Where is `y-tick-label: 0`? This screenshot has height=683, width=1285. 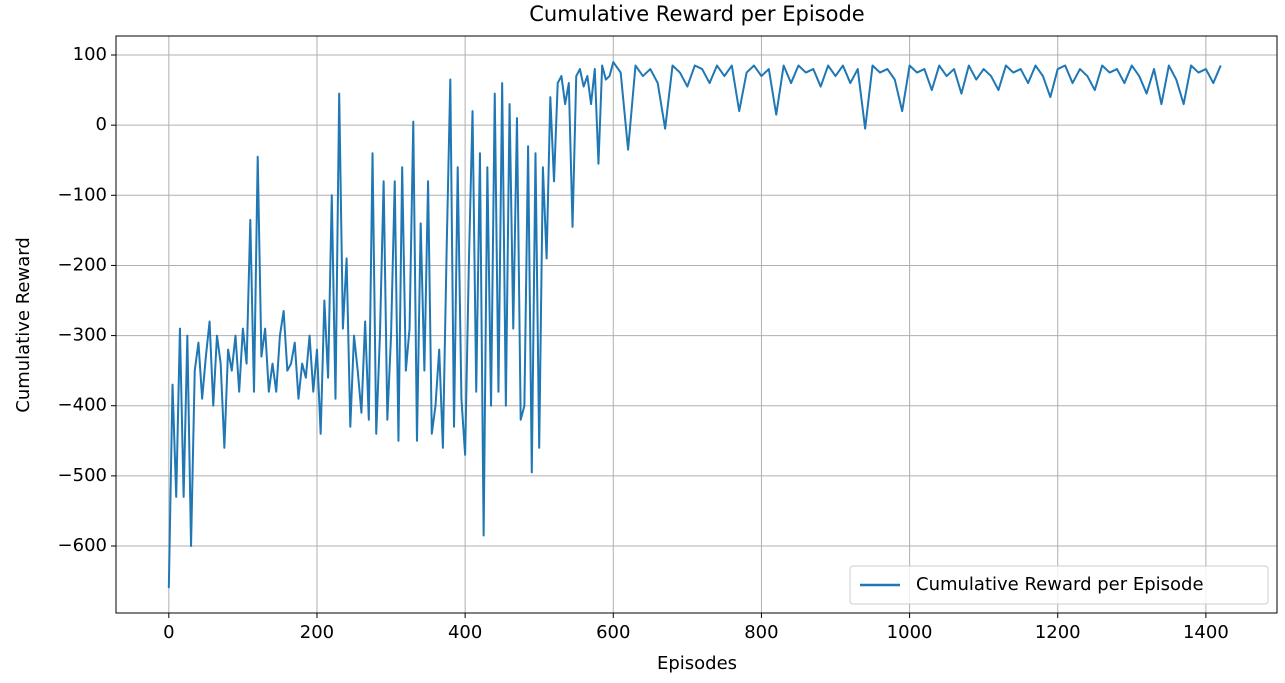 y-tick-label: 0 is located at coordinates (101, 124).